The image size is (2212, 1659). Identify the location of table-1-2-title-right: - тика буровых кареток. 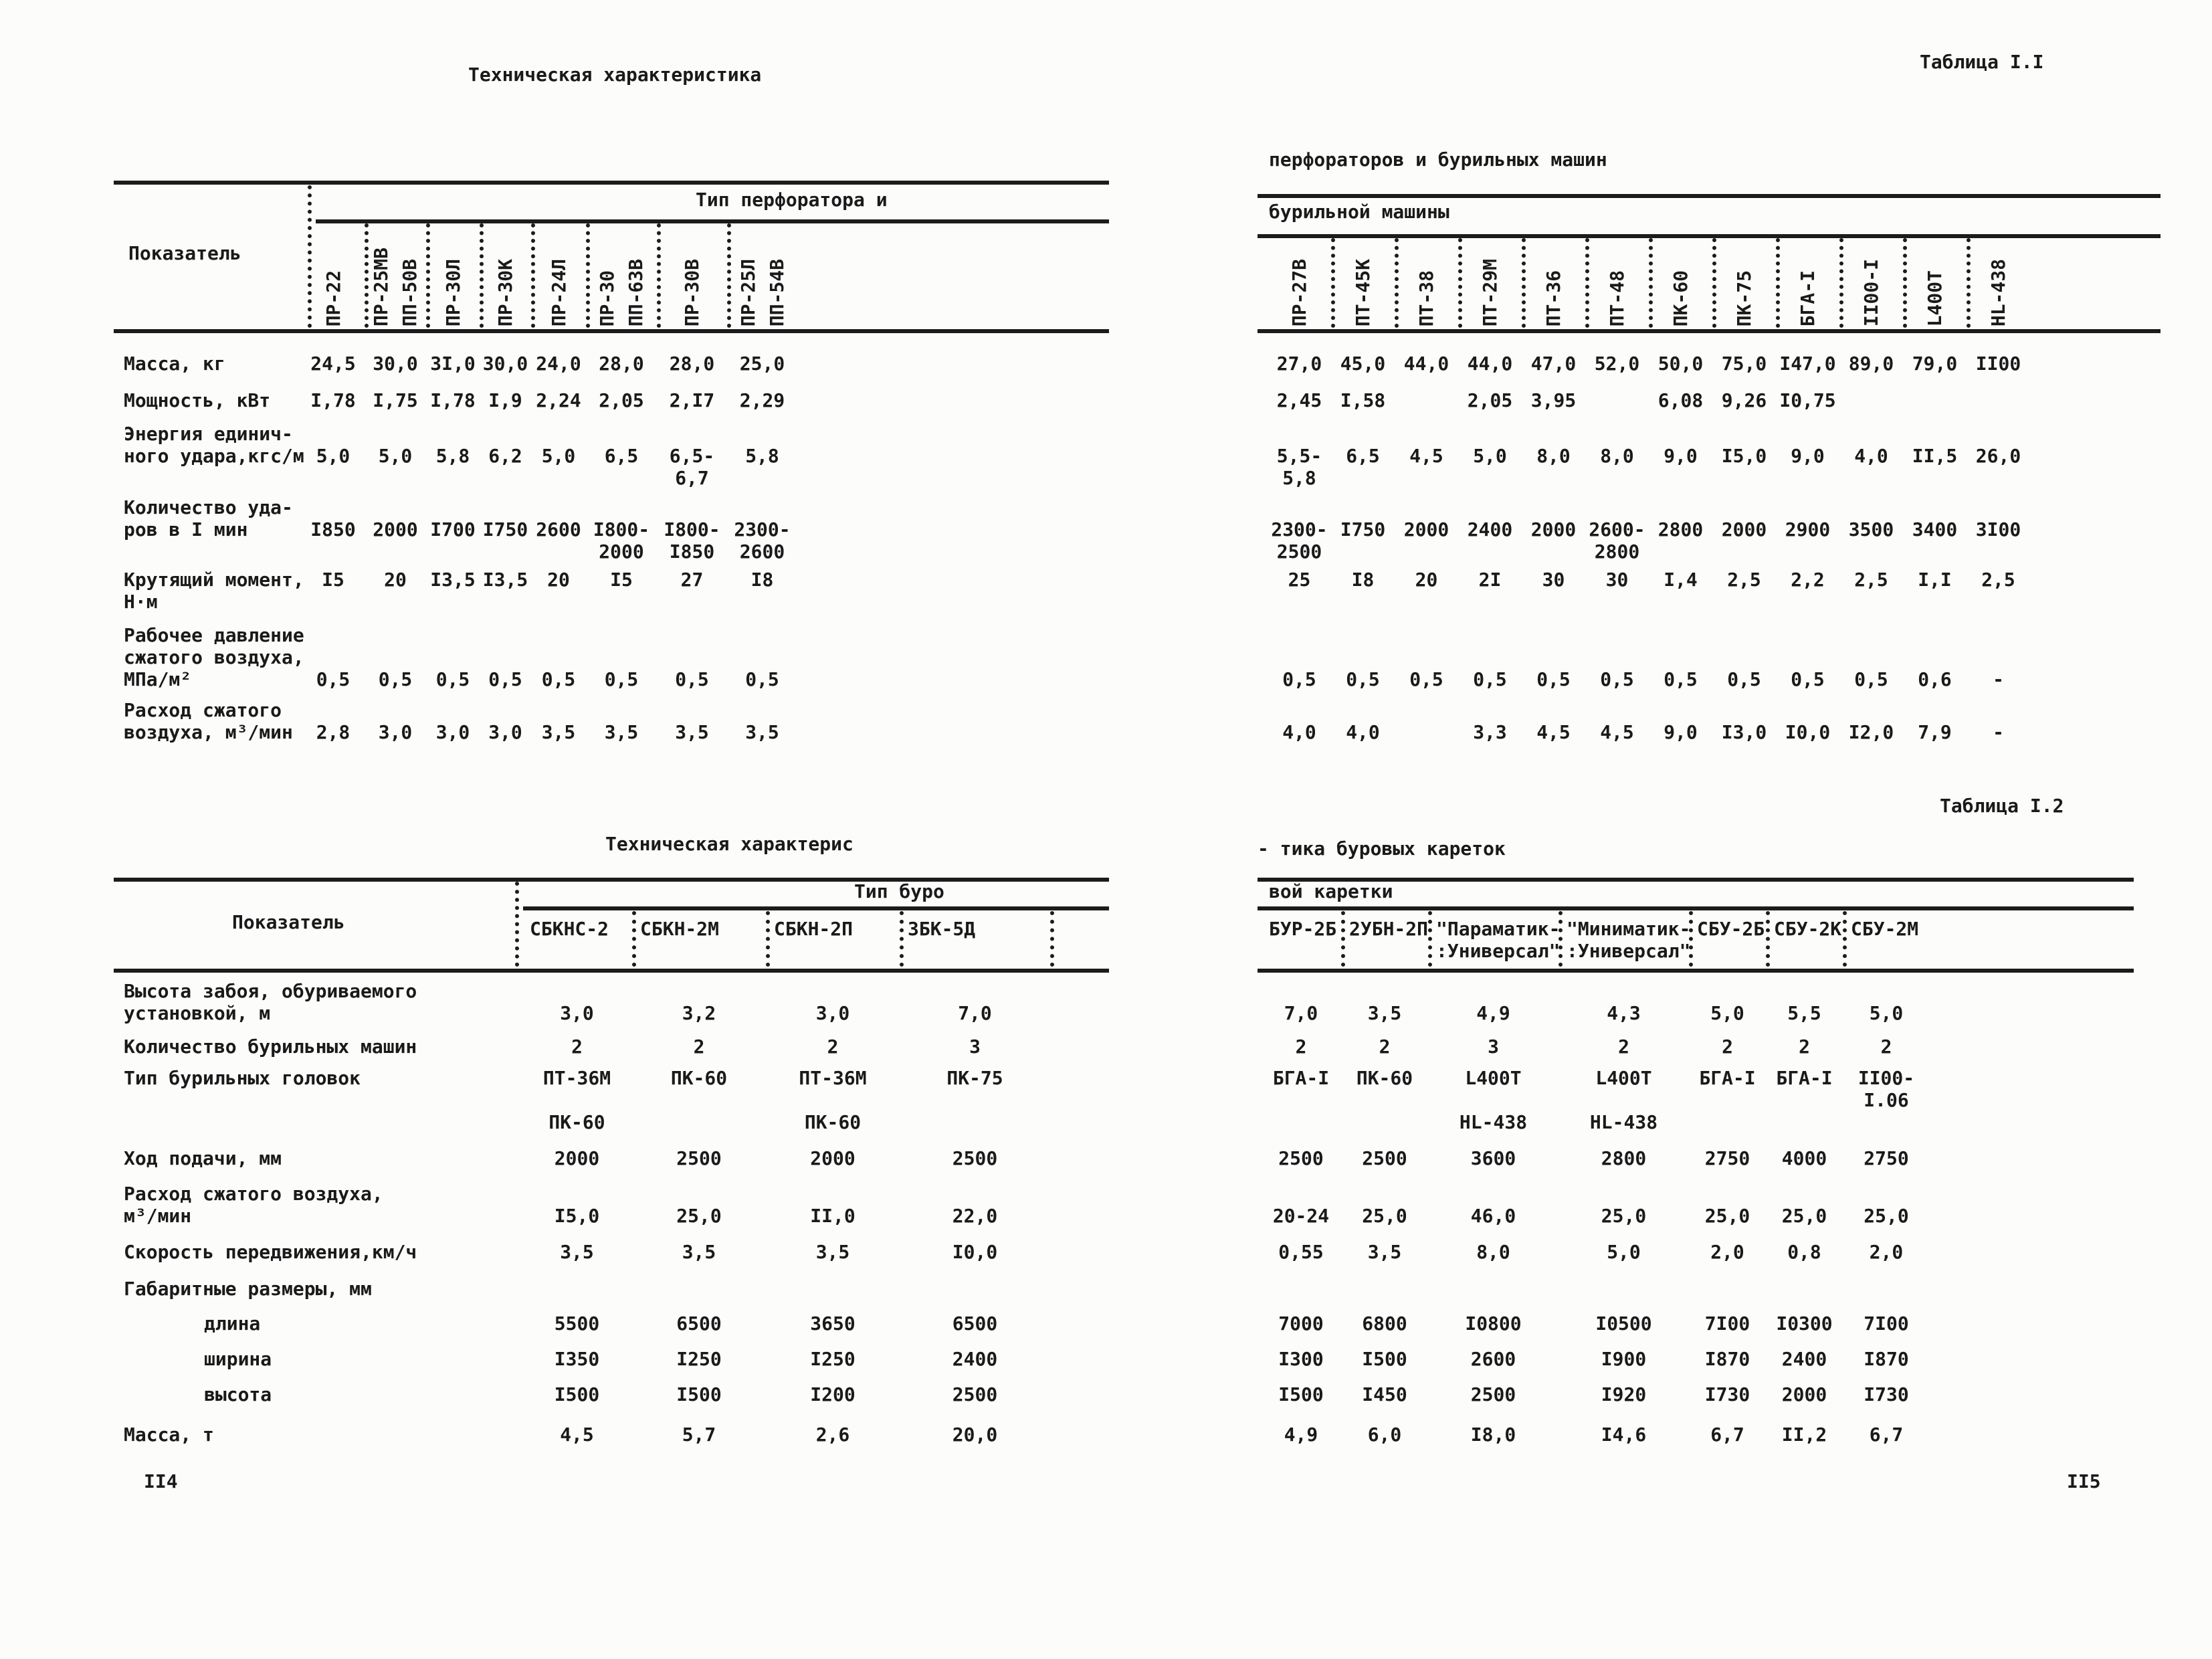
(1382, 849).